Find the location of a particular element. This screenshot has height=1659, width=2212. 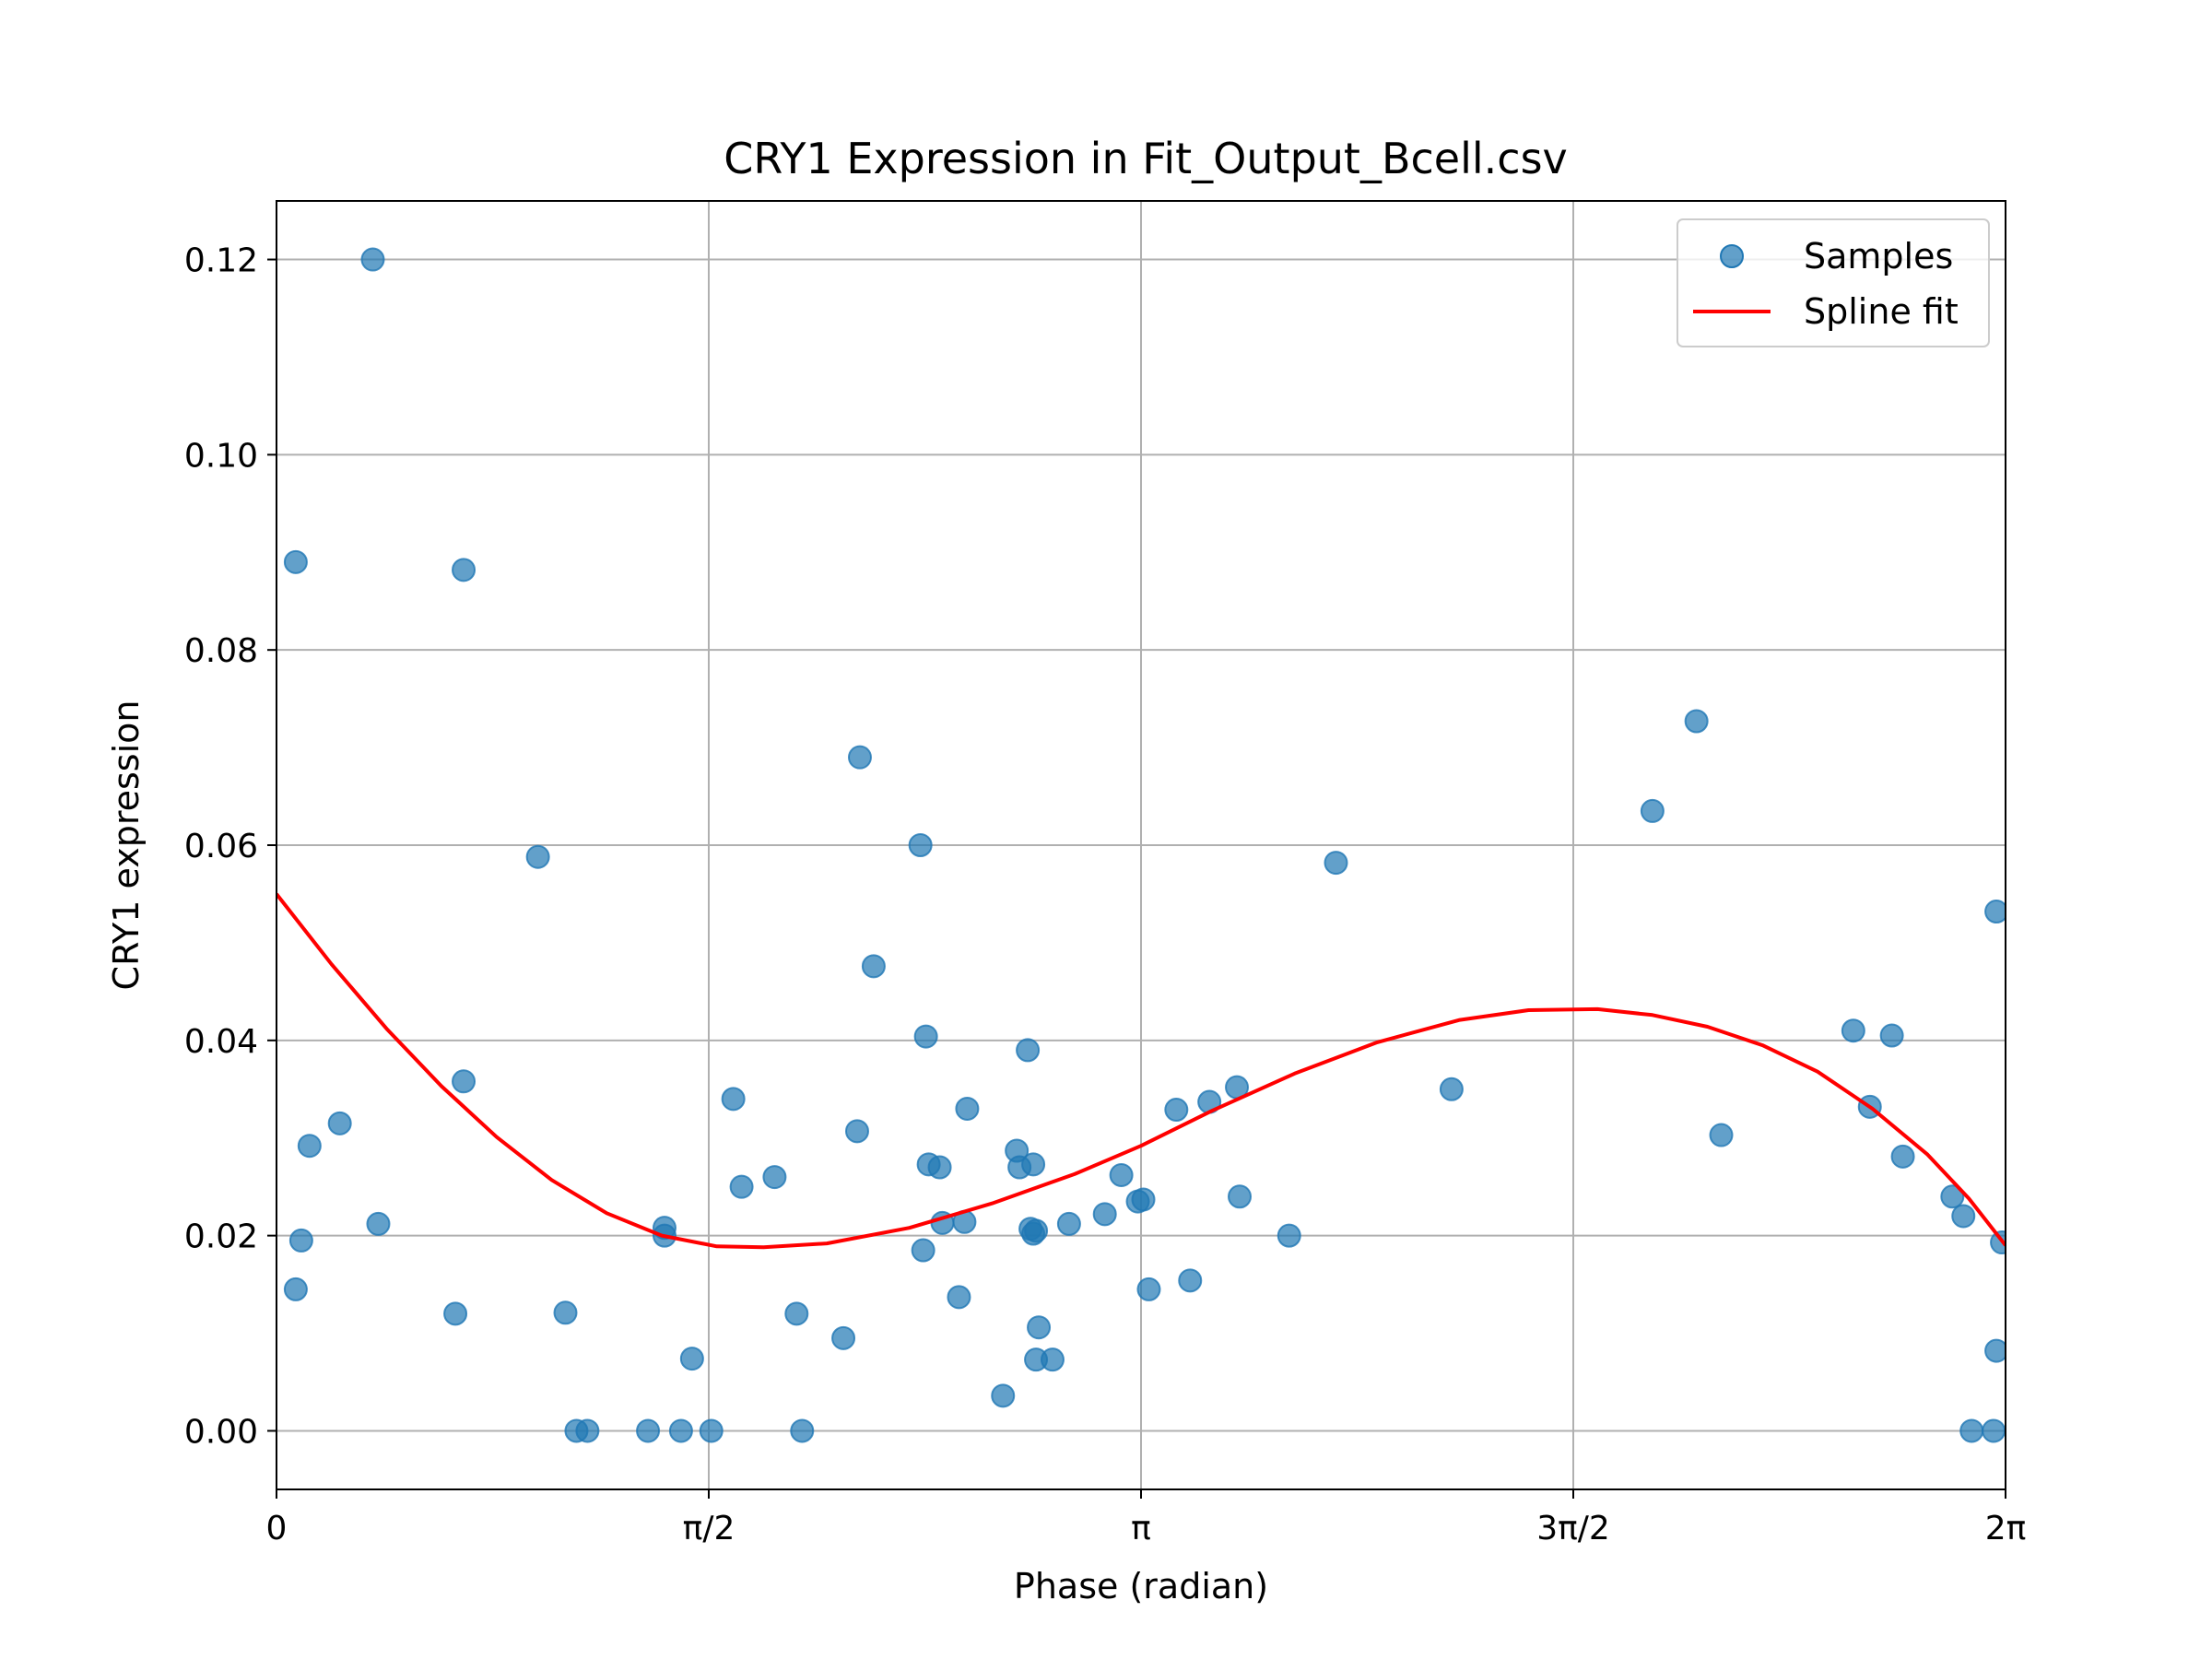

legend-spline-label: Spline fit is located at coordinates (1881, 311).